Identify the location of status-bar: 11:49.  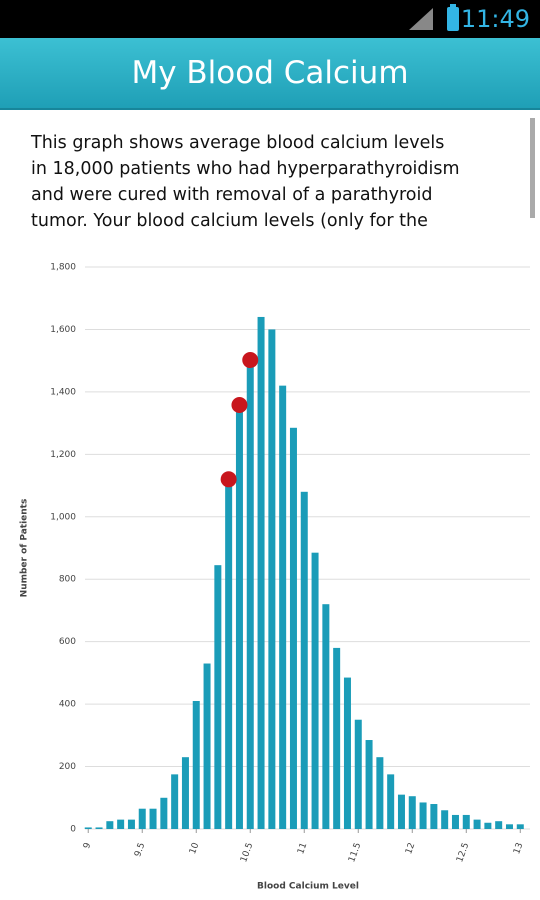
(270, 19).